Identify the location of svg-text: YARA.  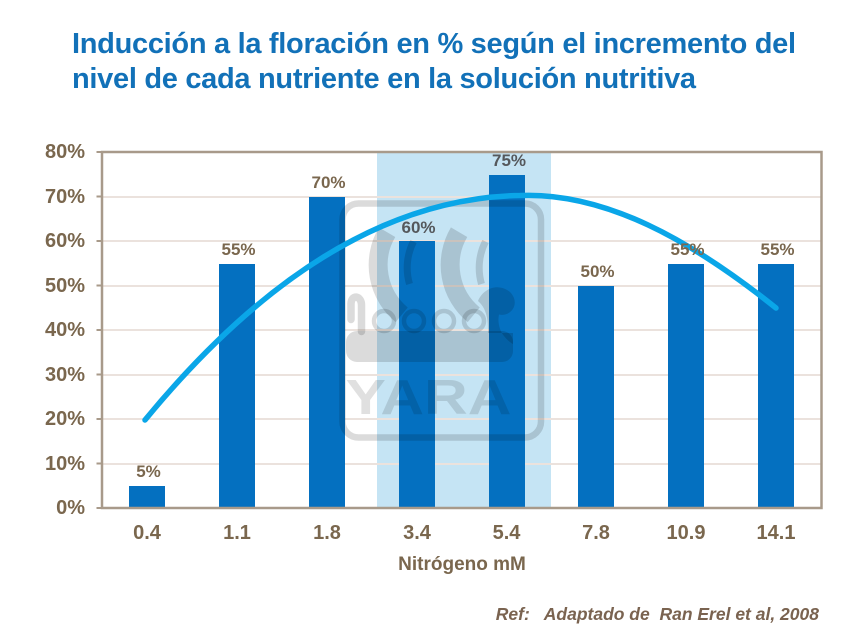
(429, 398).